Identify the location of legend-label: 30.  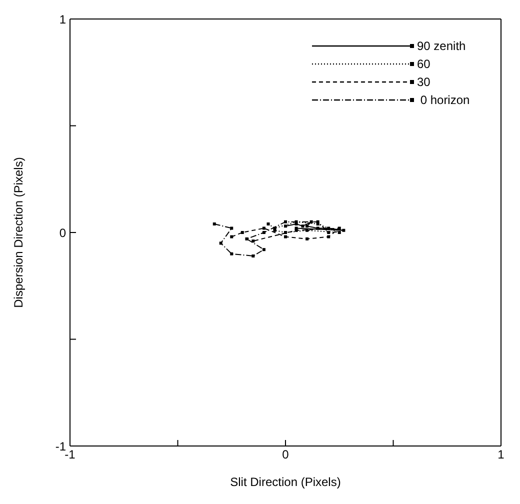
(424, 82).